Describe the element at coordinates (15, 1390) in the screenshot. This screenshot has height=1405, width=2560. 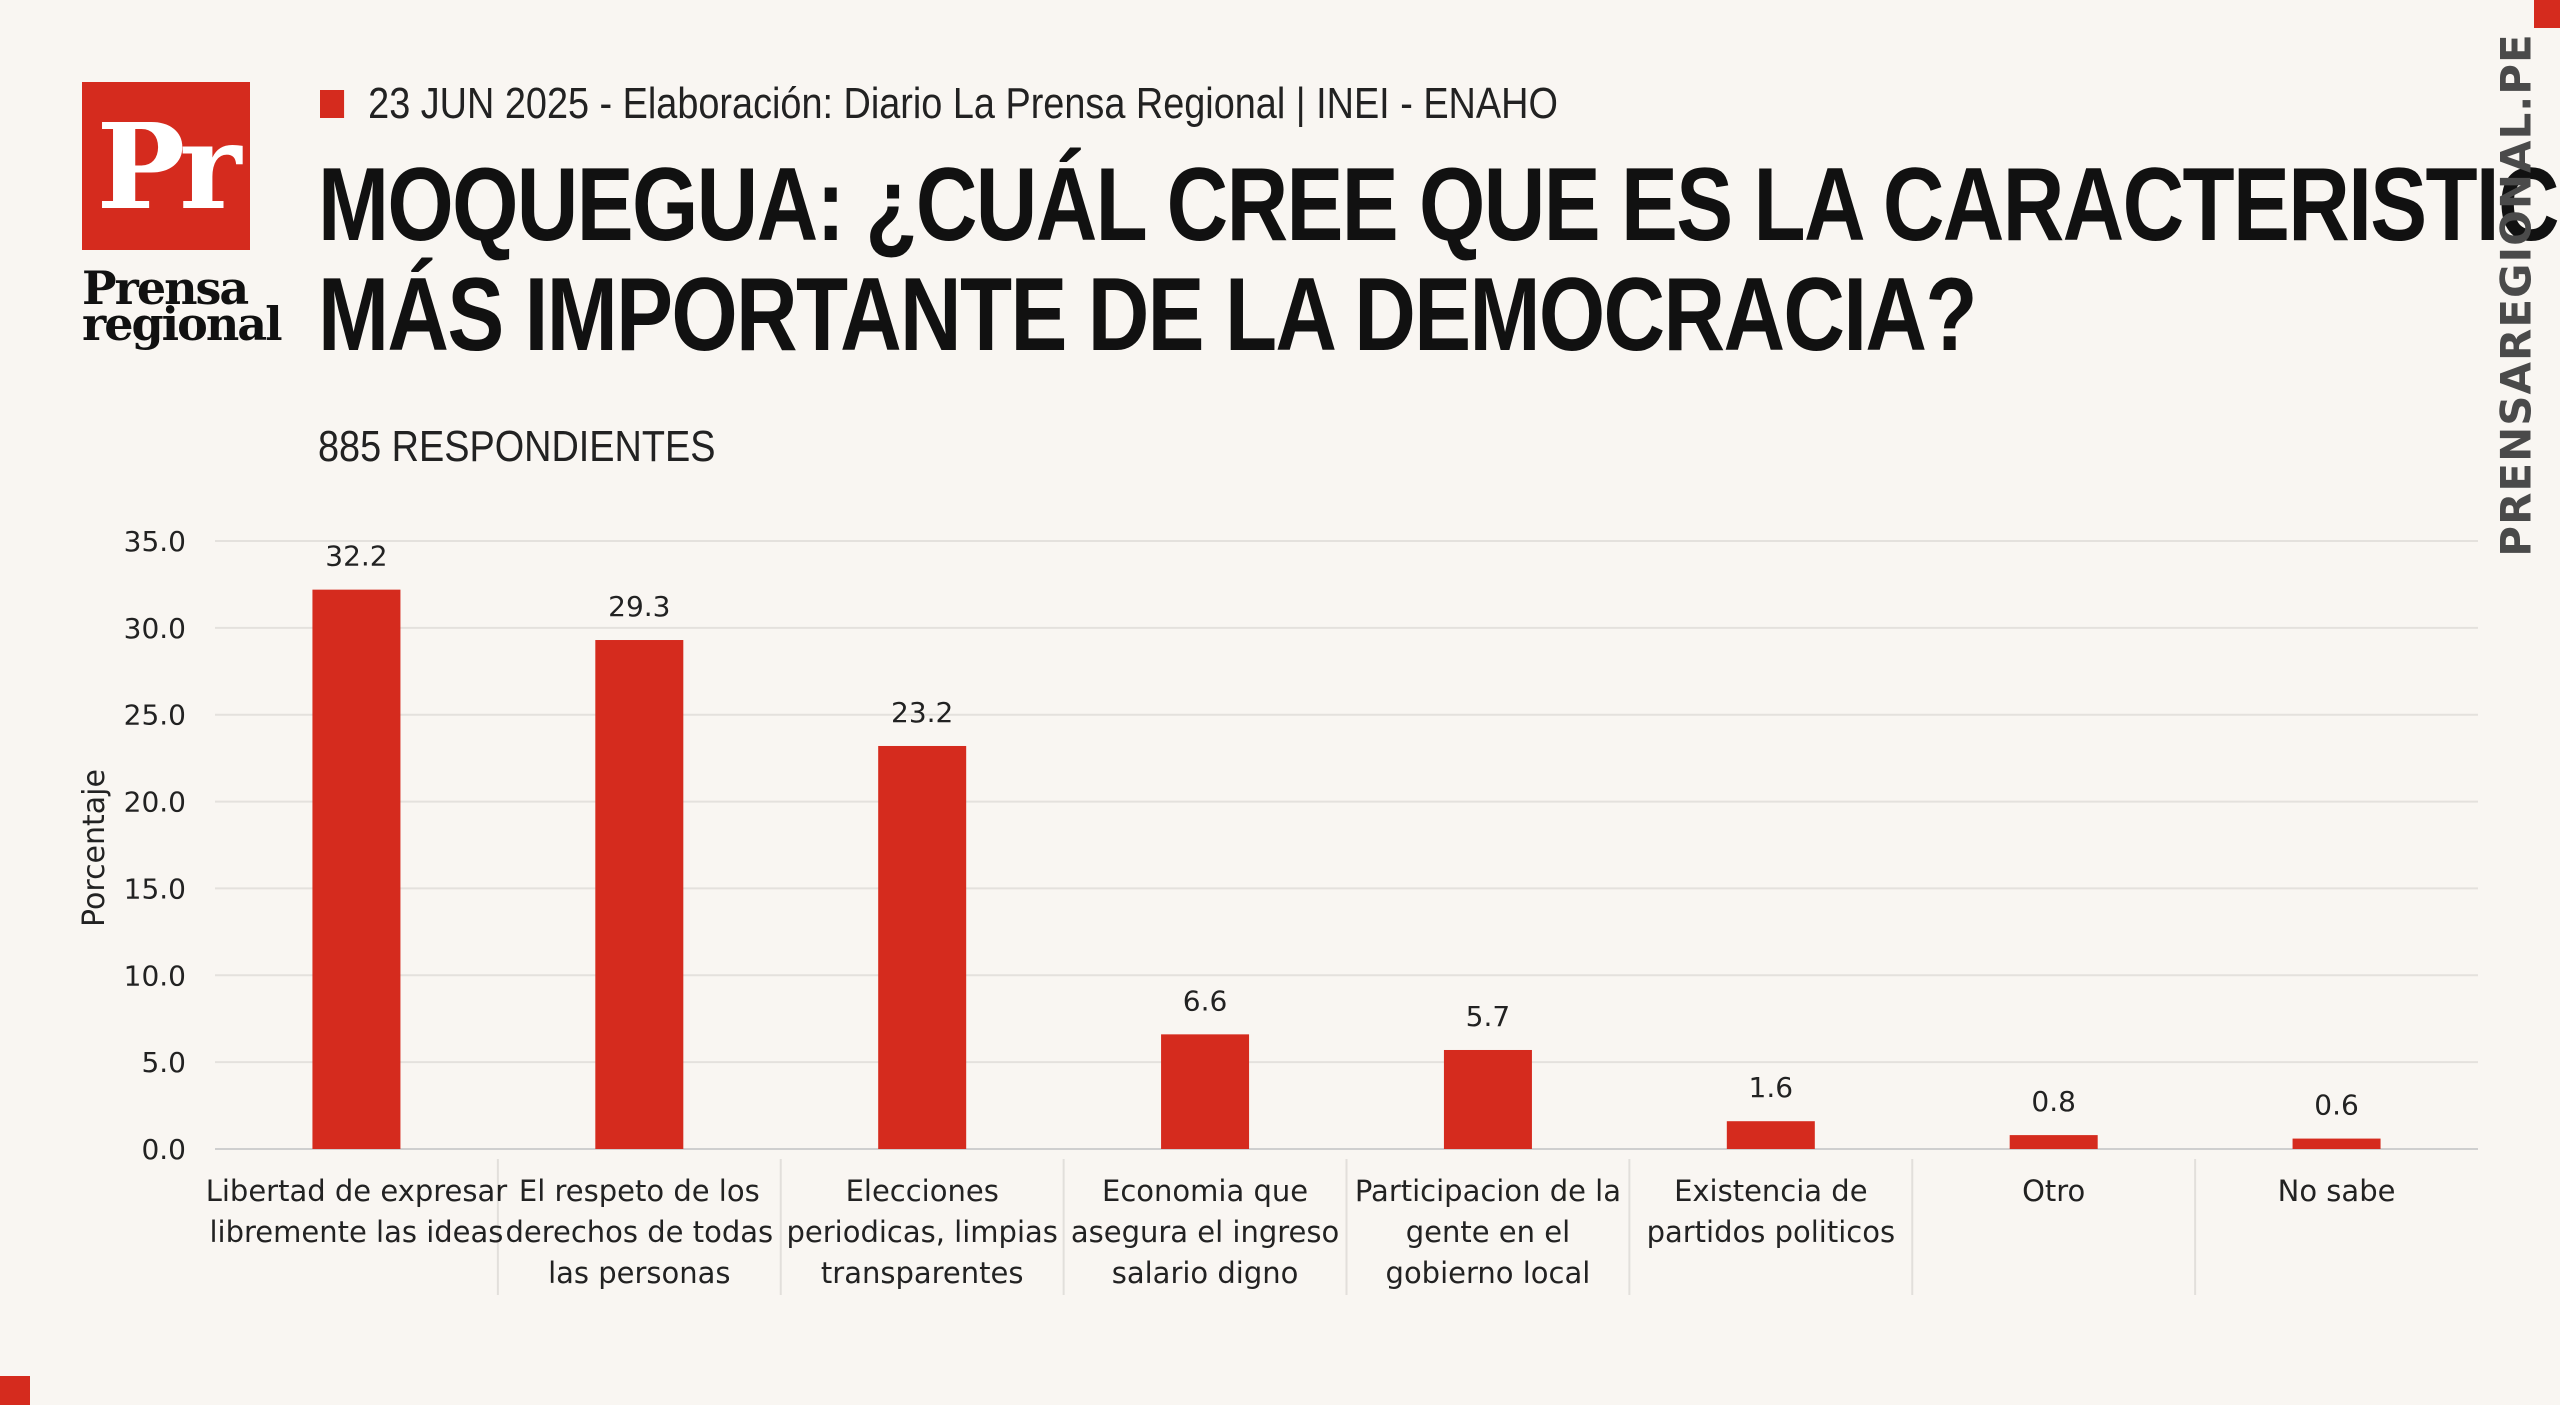
I see `corner-accent-bottom-left` at that location.